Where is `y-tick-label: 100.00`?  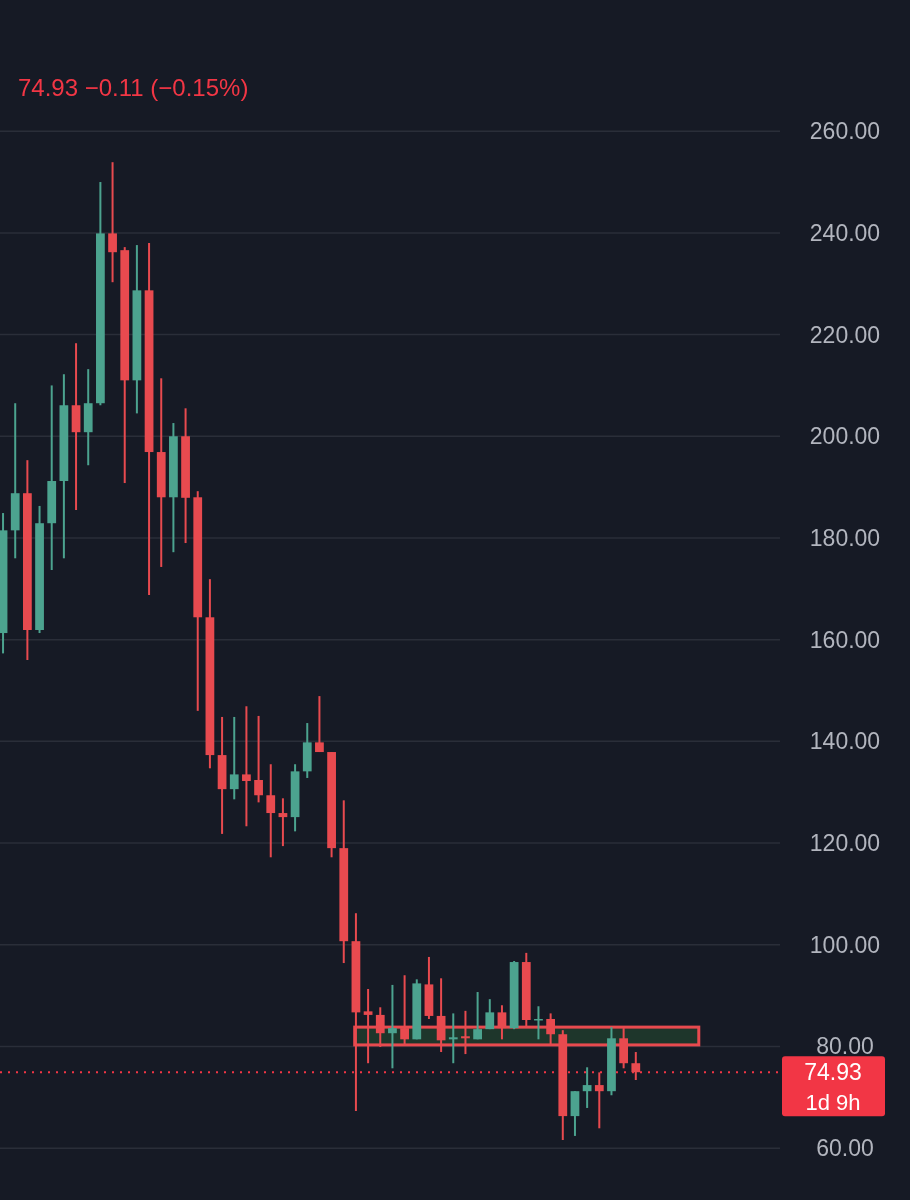 y-tick-label: 100.00 is located at coordinates (845, 944).